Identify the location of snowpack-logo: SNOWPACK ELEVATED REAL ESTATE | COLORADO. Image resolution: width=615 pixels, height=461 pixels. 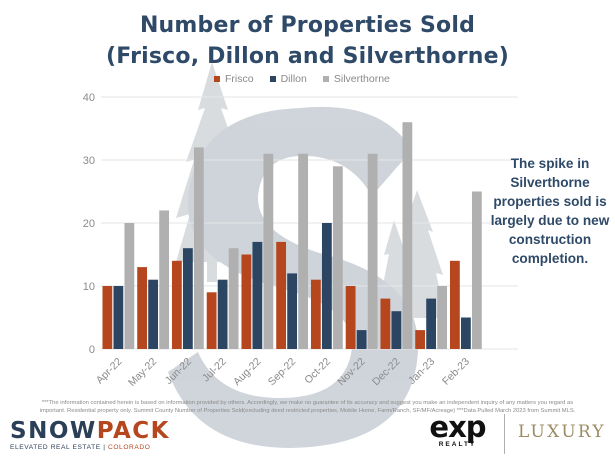
(90, 435).